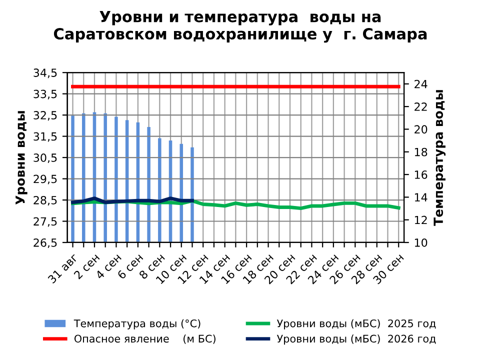  Describe the element at coordinates (45, 222) in the screenshot. I see `y-tick-label: 27,5` at that location.